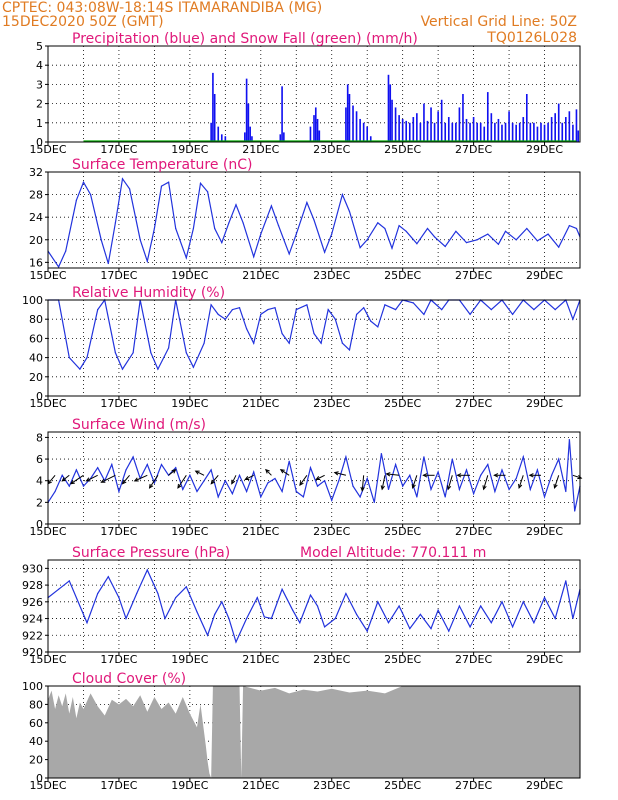  Describe the element at coordinates (32, 619) in the screenshot. I see `y-tick-label: 924` at that location.